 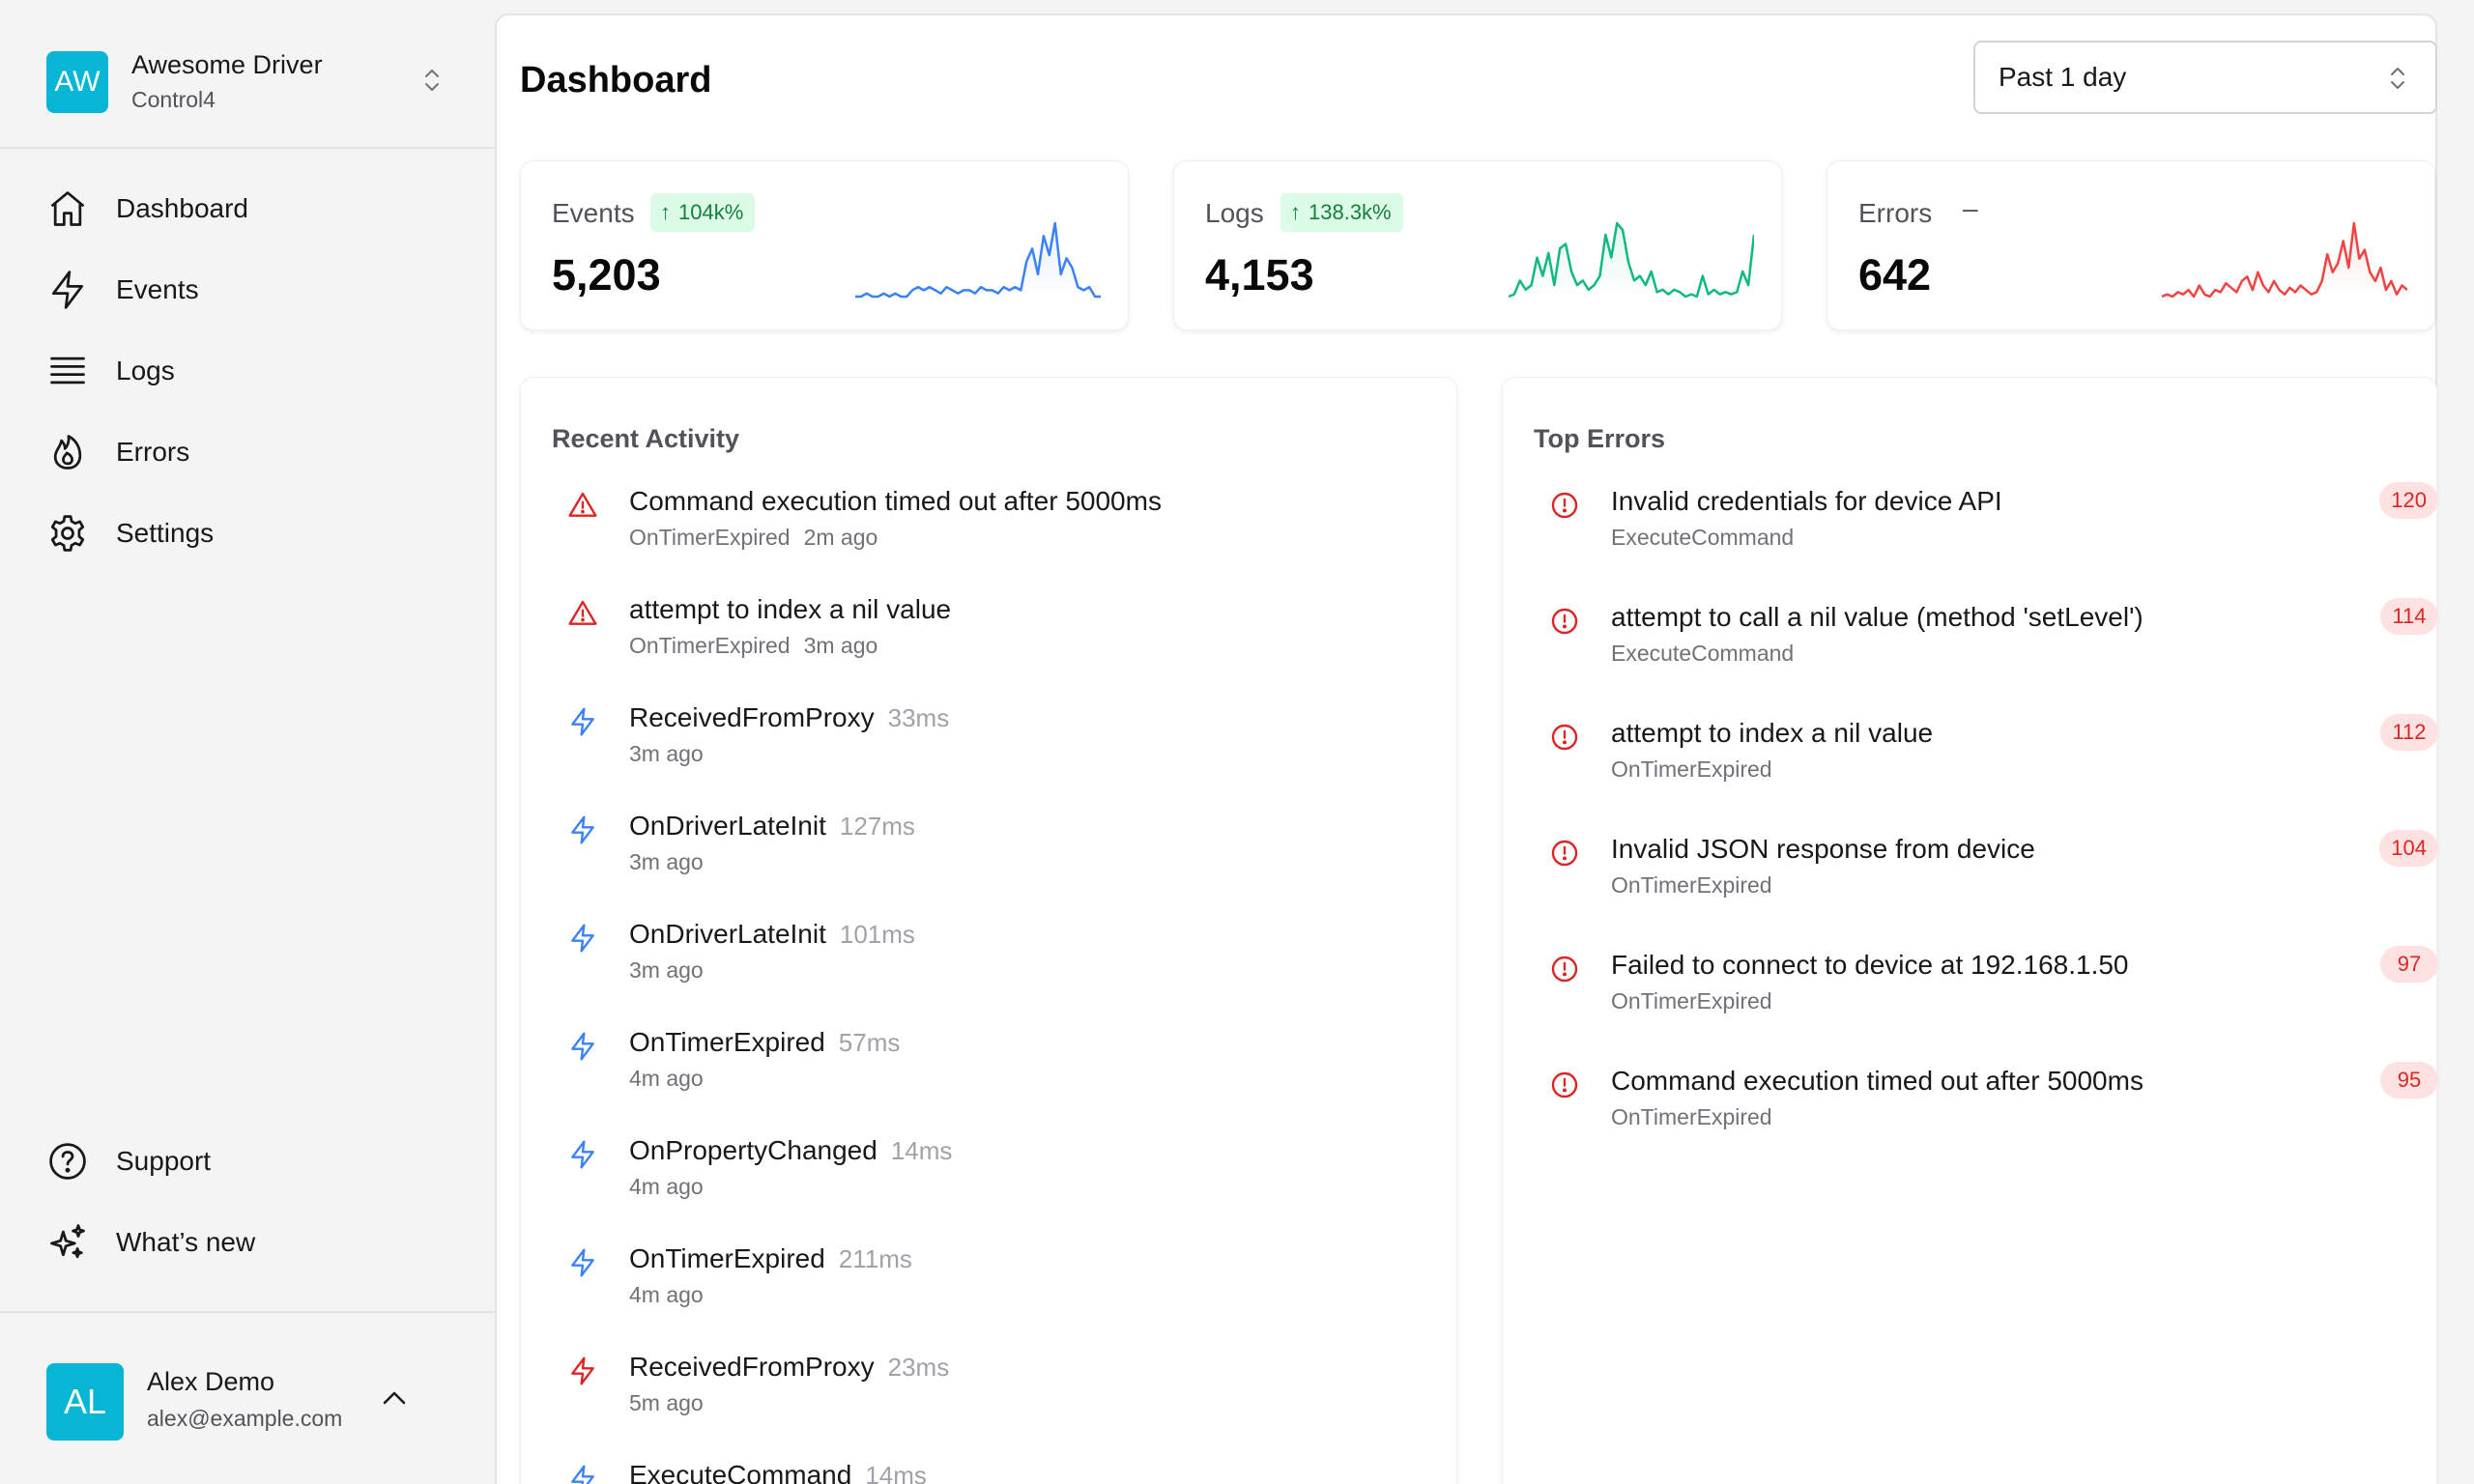 What do you see at coordinates (778, 1472) in the screenshot?
I see `activity-heading: ExecuteCommand 14ms` at bounding box center [778, 1472].